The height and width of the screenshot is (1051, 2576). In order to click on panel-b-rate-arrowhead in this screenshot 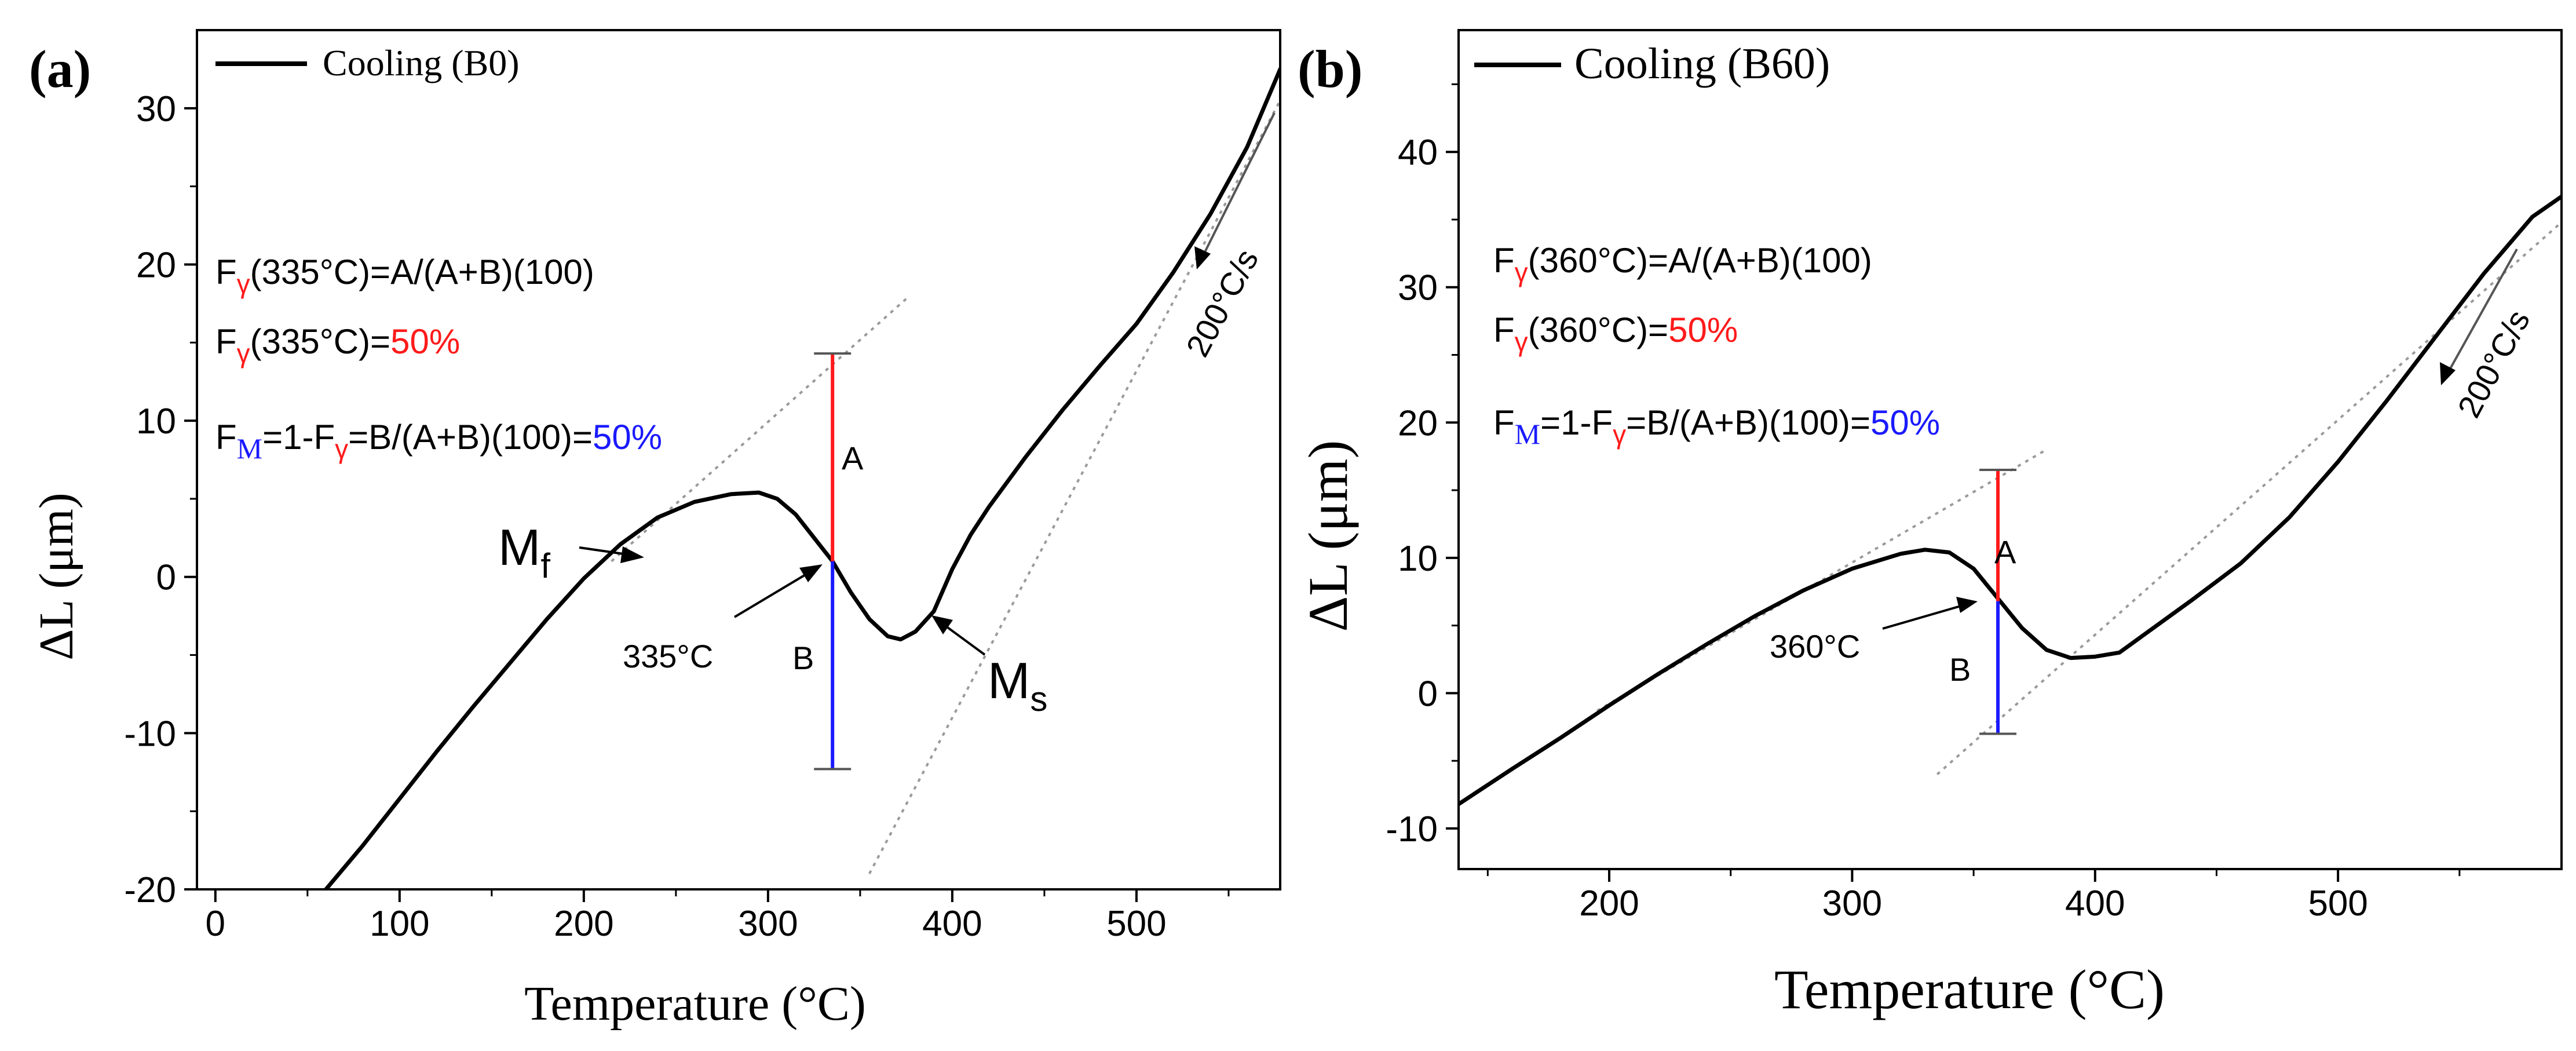, I will do `click(2448, 374)`.